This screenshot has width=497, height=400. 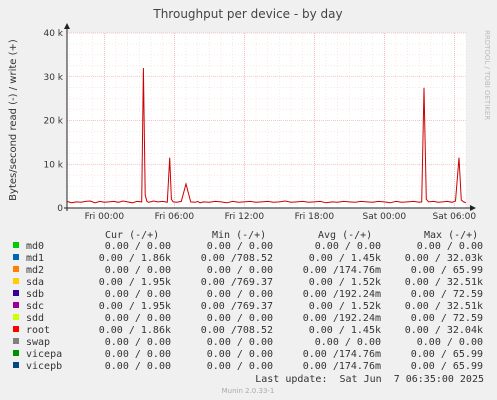 I want to click on y-axis-ticks: 0 10 k 20 k 30 k 40 k, so click(x=53, y=121).